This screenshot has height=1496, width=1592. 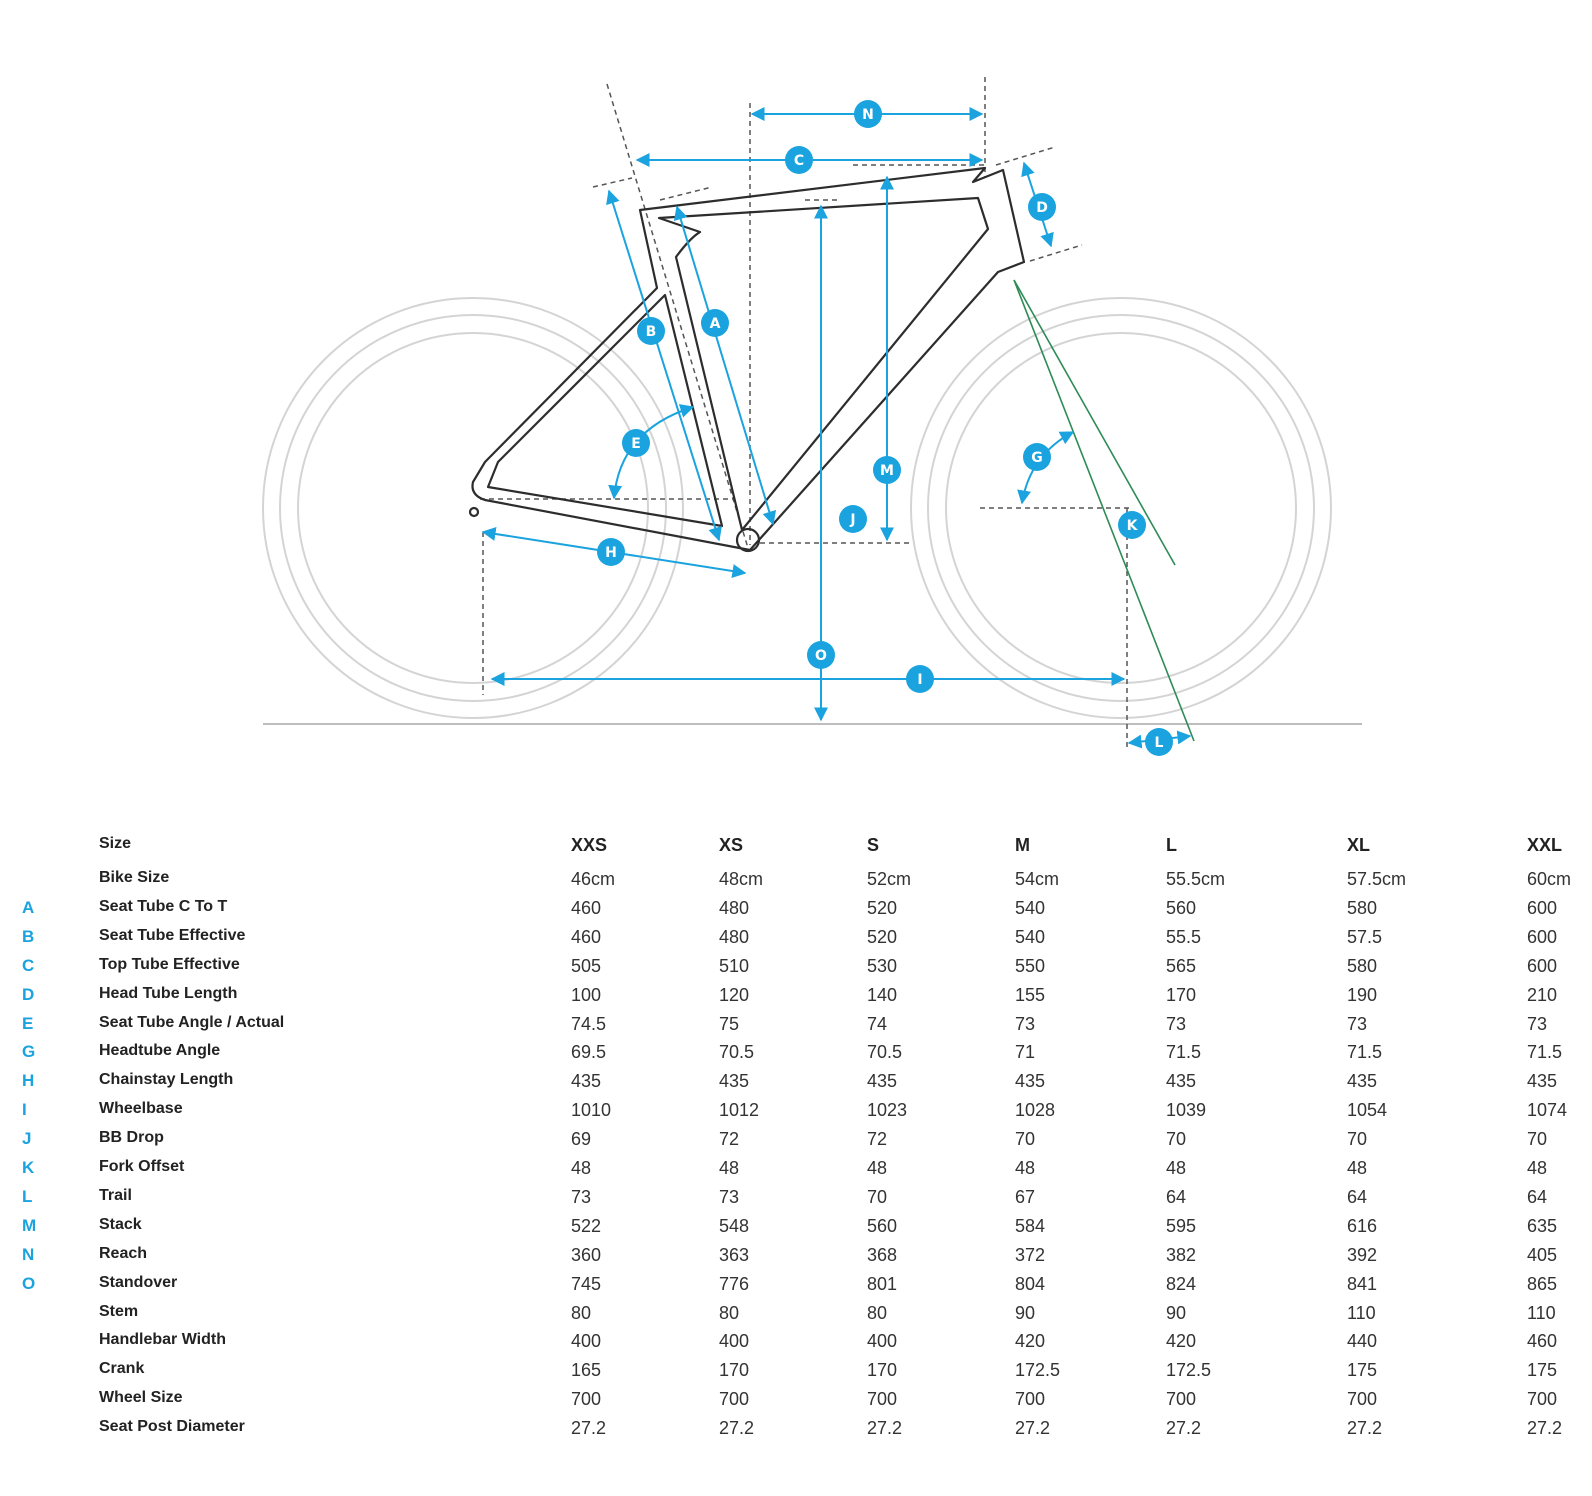 What do you see at coordinates (737, 1052) in the screenshot?
I see `table-cell: 70.5` at bounding box center [737, 1052].